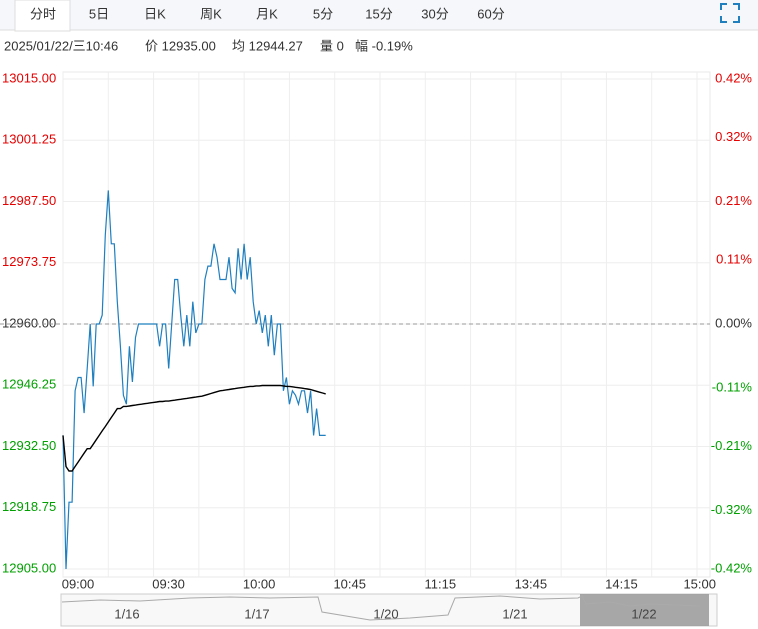 The height and width of the screenshot is (629, 758). What do you see at coordinates (29, 322) in the screenshot?
I see `y-tick-label: 12960.00` at bounding box center [29, 322].